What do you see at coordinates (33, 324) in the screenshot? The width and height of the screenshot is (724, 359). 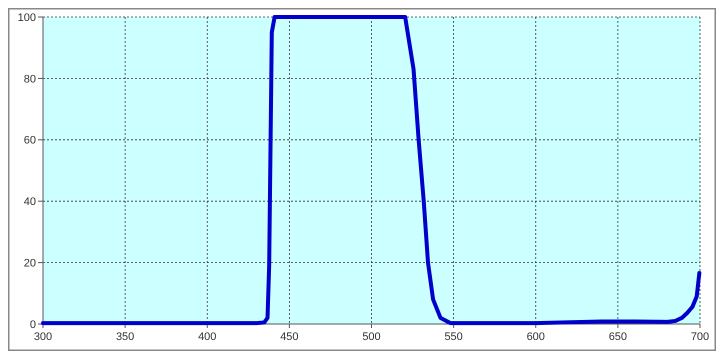 I see `y-tick-label: 0` at bounding box center [33, 324].